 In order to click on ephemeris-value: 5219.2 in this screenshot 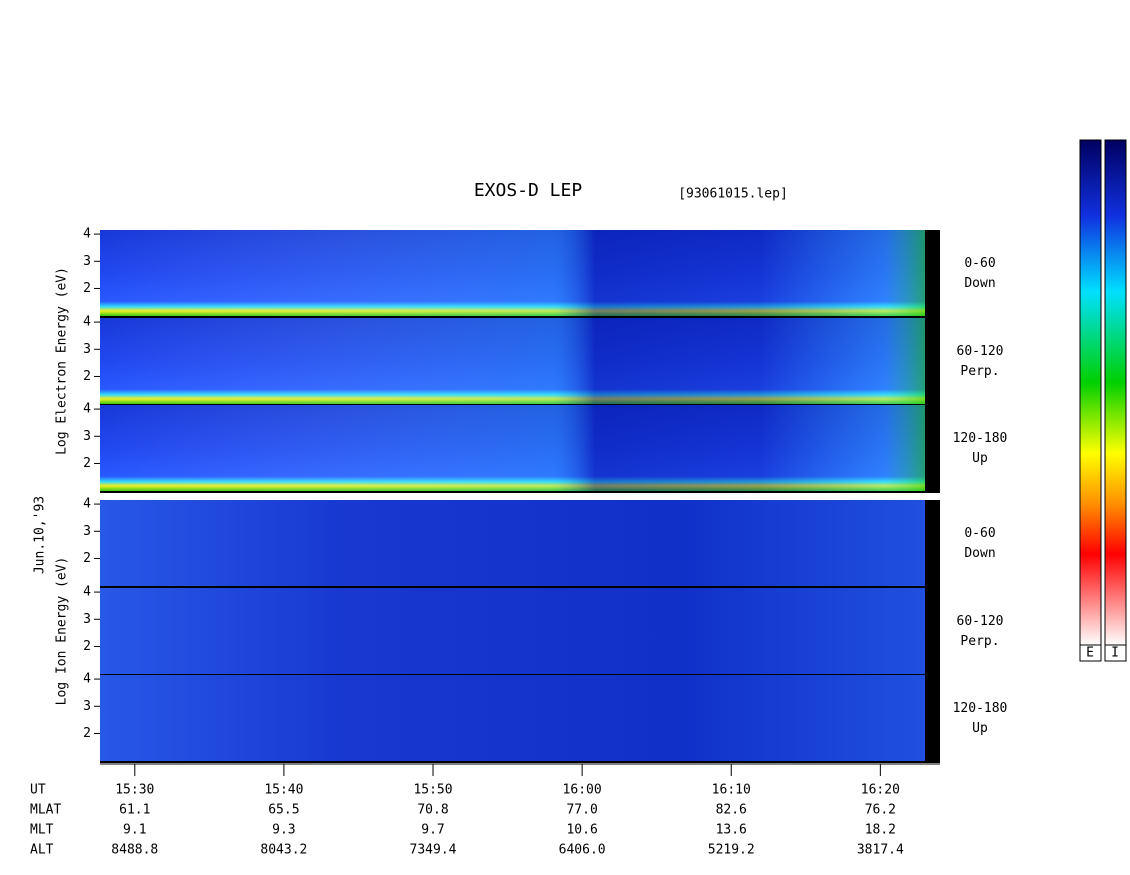, I will do `click(731, 850)`.